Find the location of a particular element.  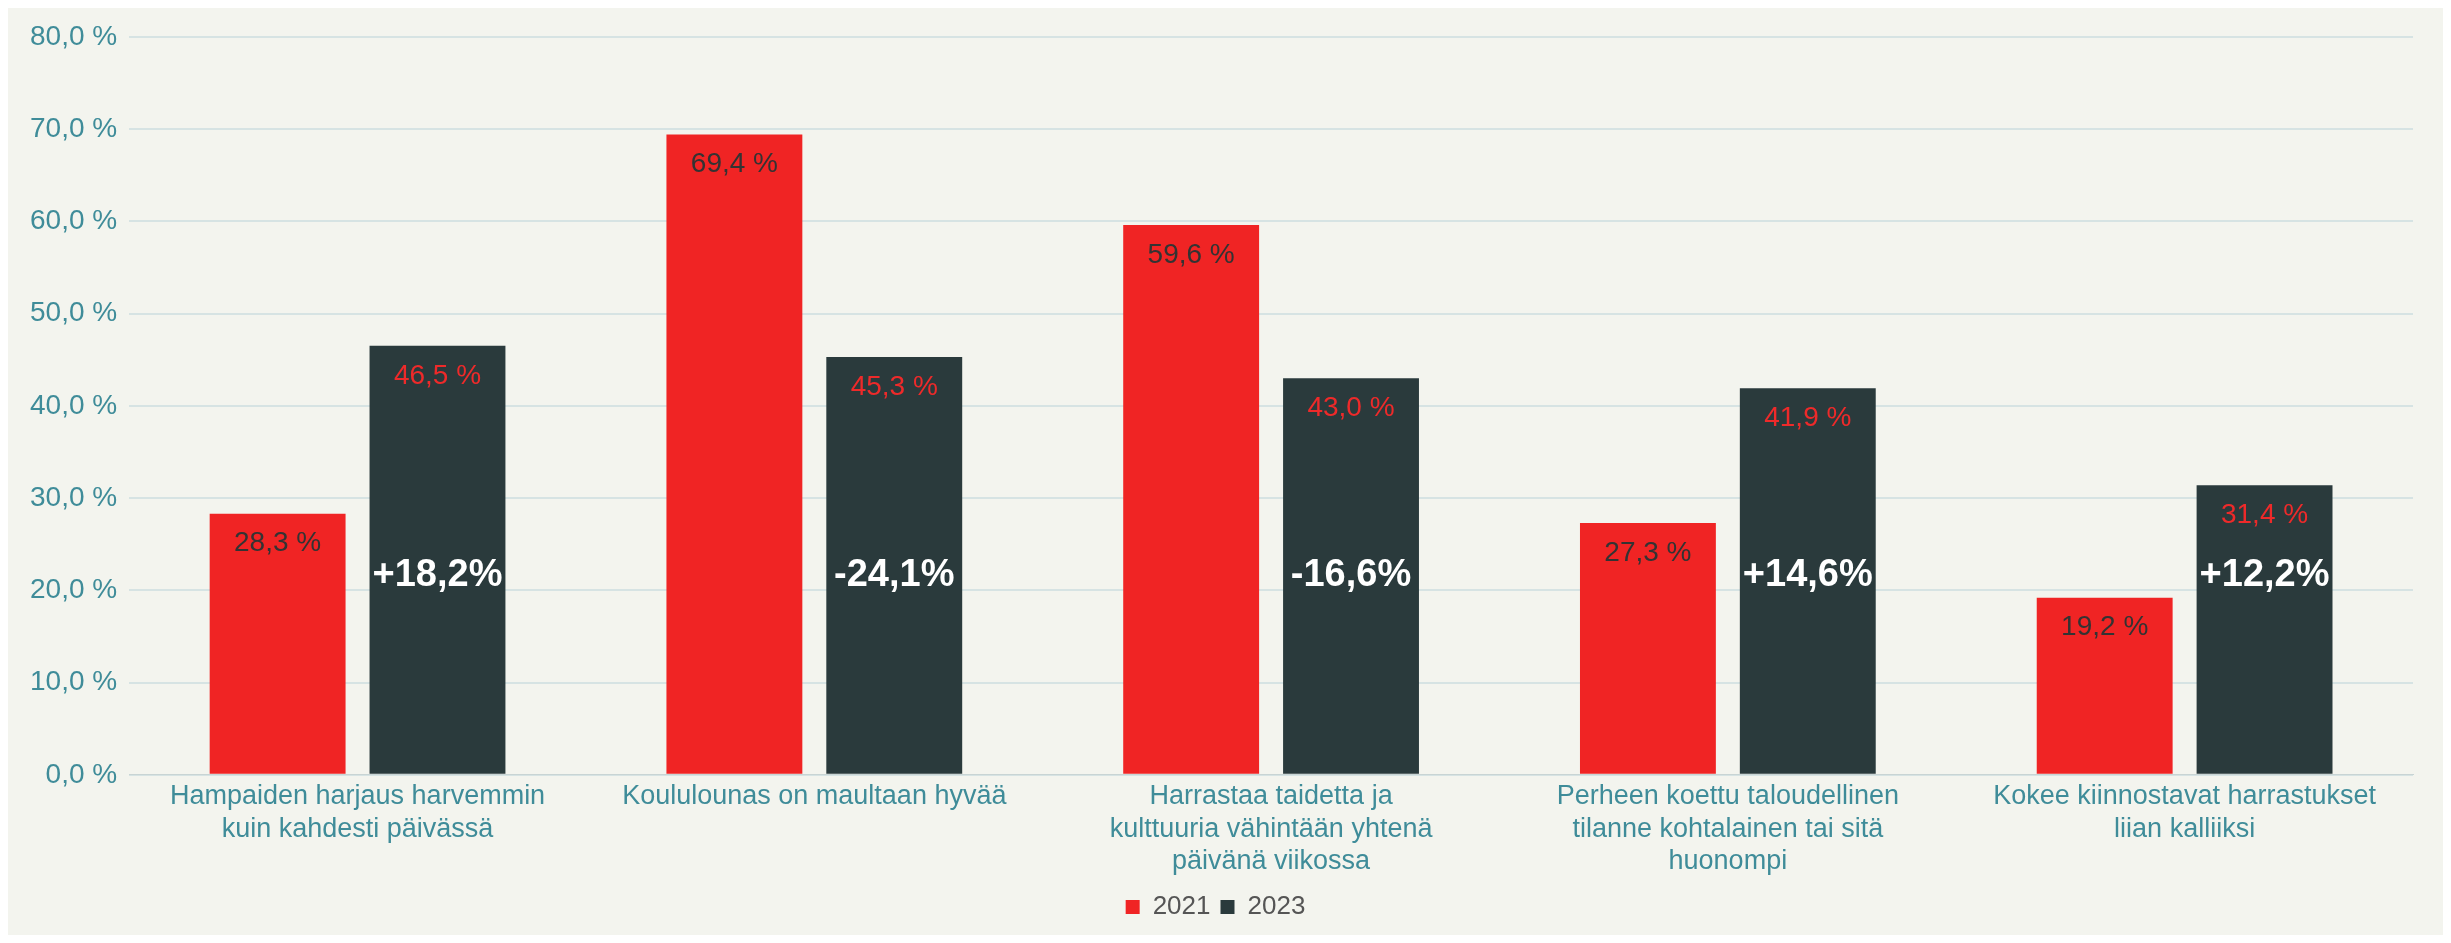

y-tick-label: 40,0 % is located at coordinates (74, 404).